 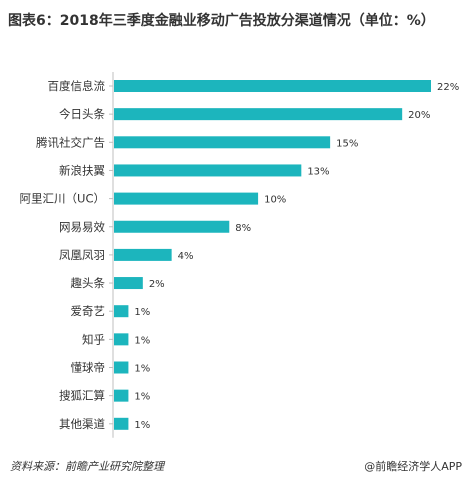 I want to click on category-label: 趣头条, so click(x=88, y=283).